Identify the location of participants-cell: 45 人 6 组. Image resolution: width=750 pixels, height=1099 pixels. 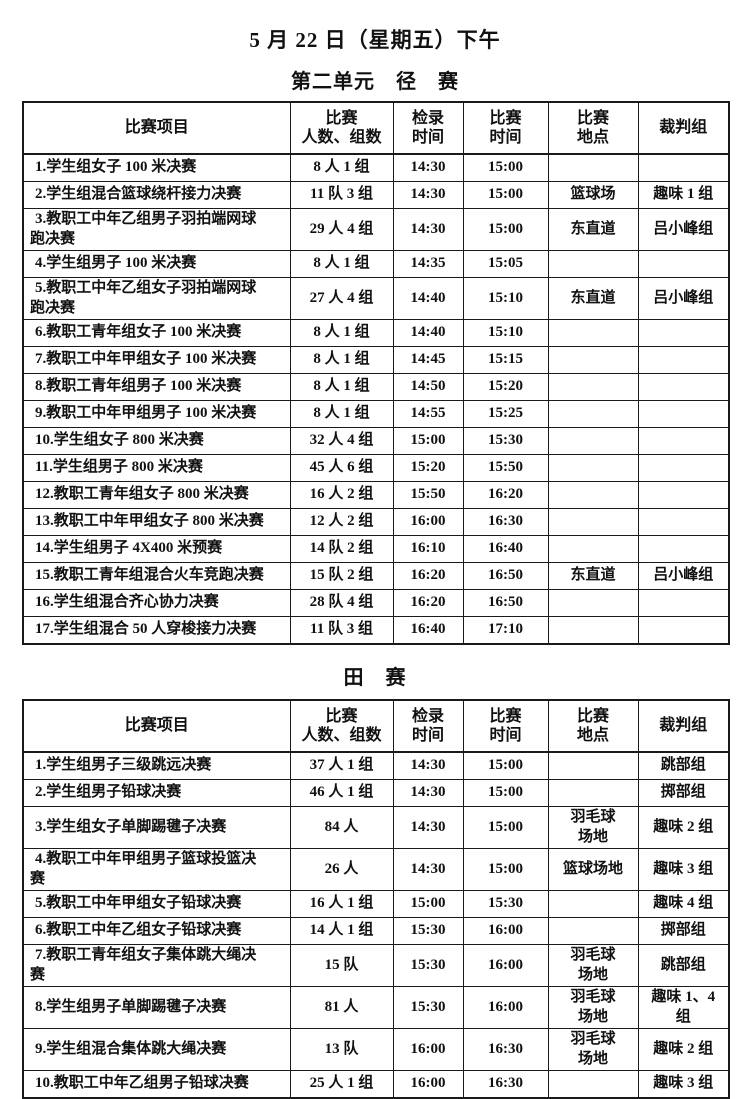
(341, 468).